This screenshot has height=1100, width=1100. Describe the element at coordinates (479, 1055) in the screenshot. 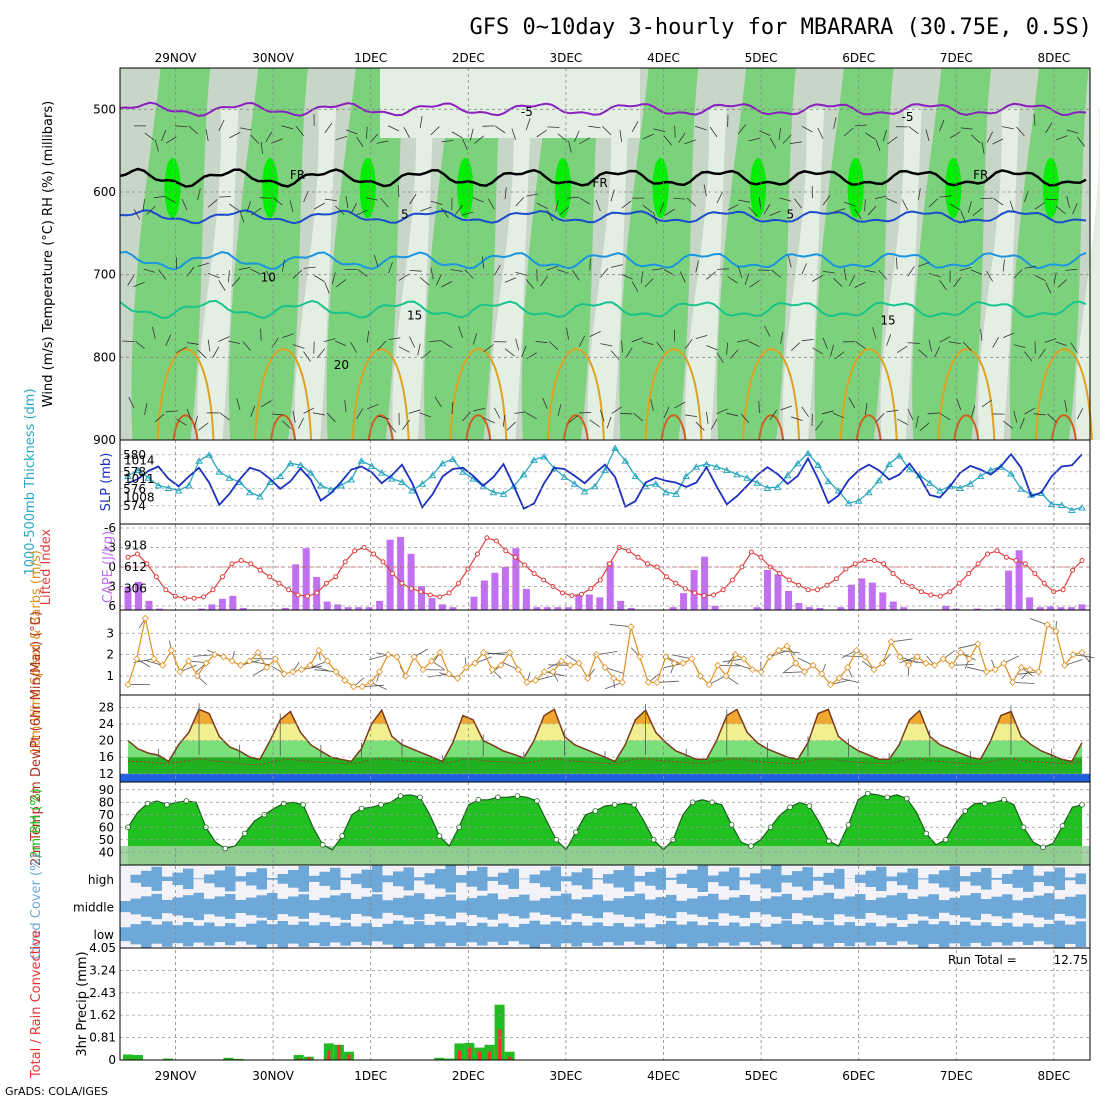

I see `precip-convective-bar` at that location.